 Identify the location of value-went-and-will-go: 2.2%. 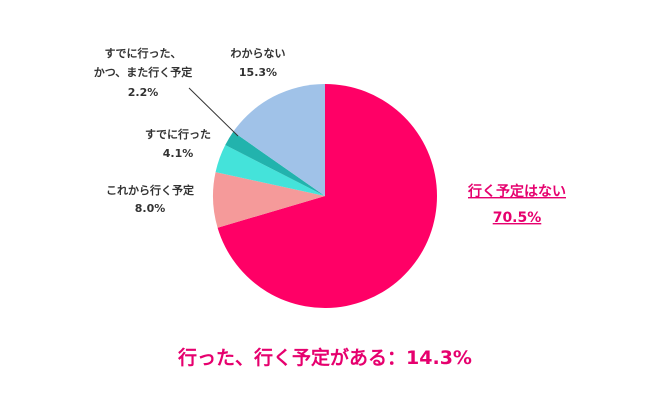
(143, 92).